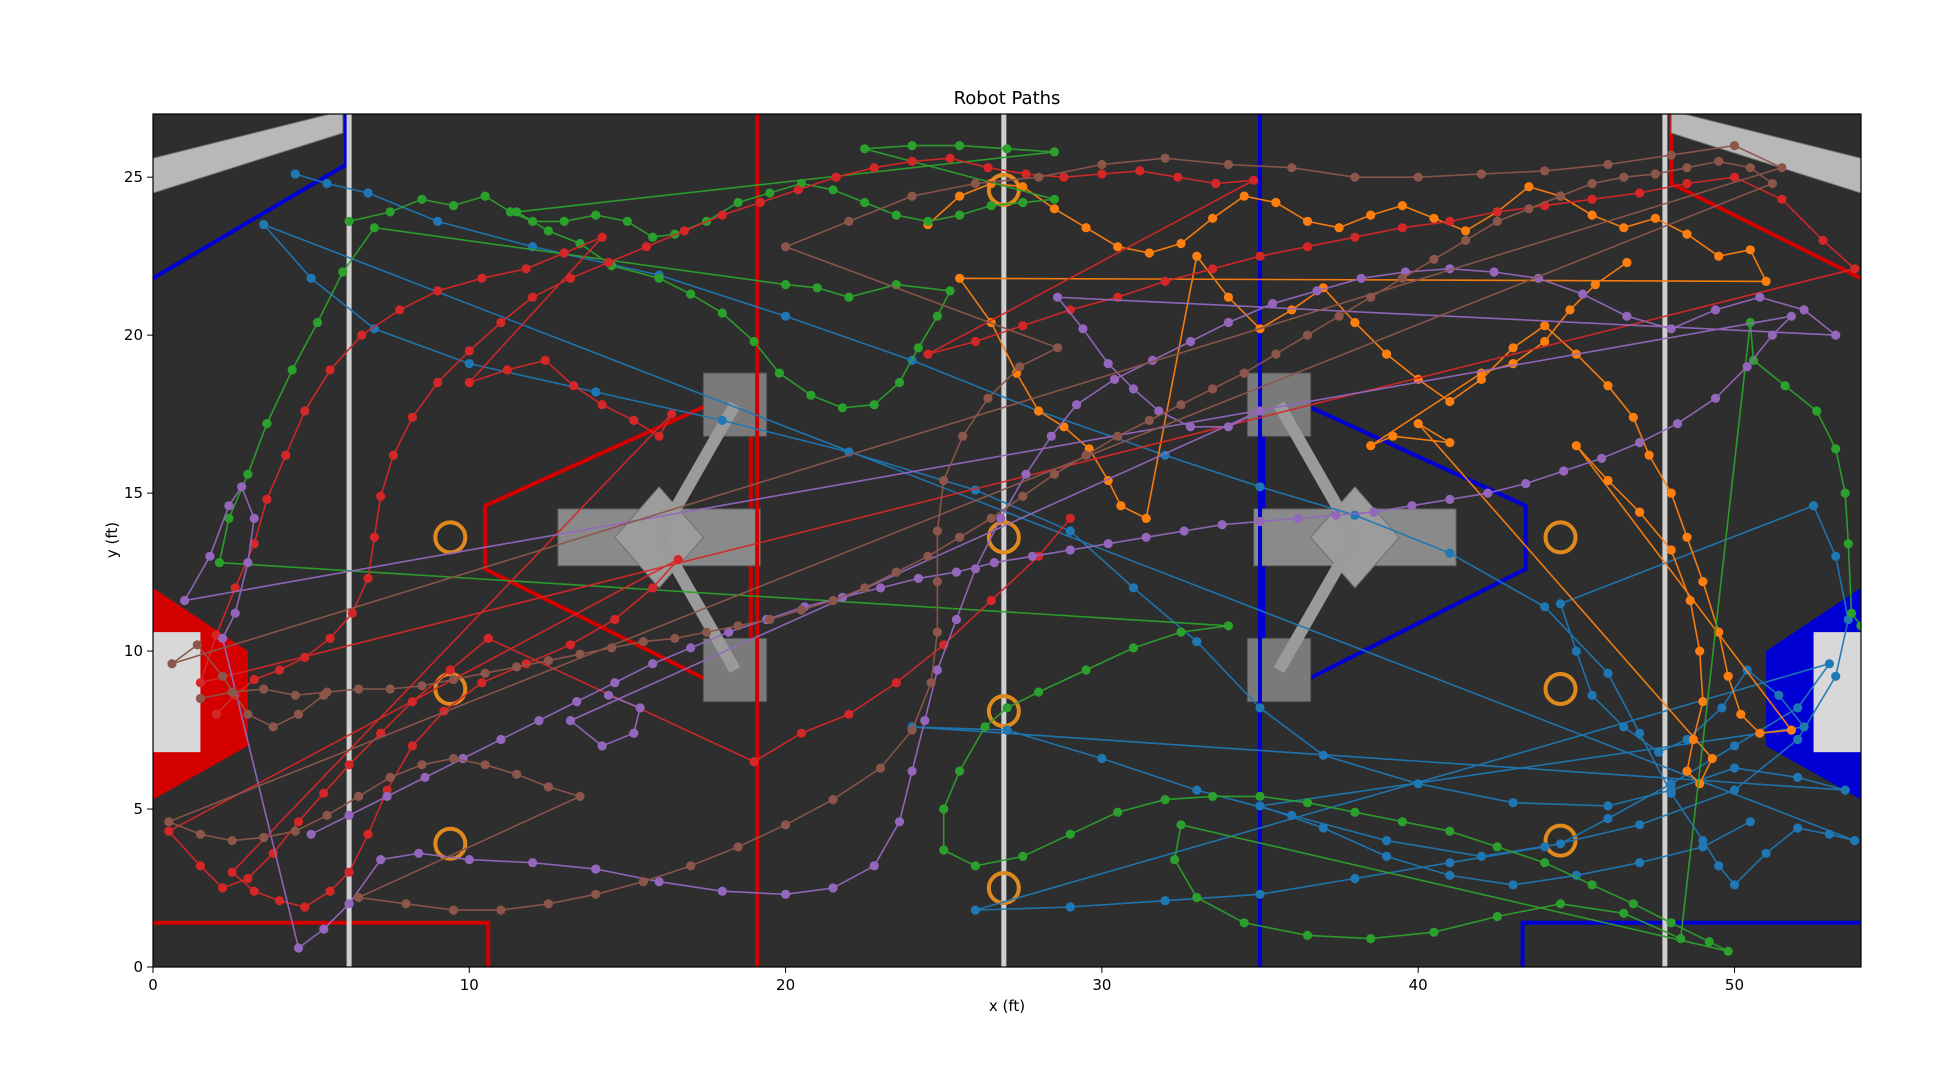  Describe the element at coordinates (1765, 197) in the screenshot. I see `red-corner-line` at that location.